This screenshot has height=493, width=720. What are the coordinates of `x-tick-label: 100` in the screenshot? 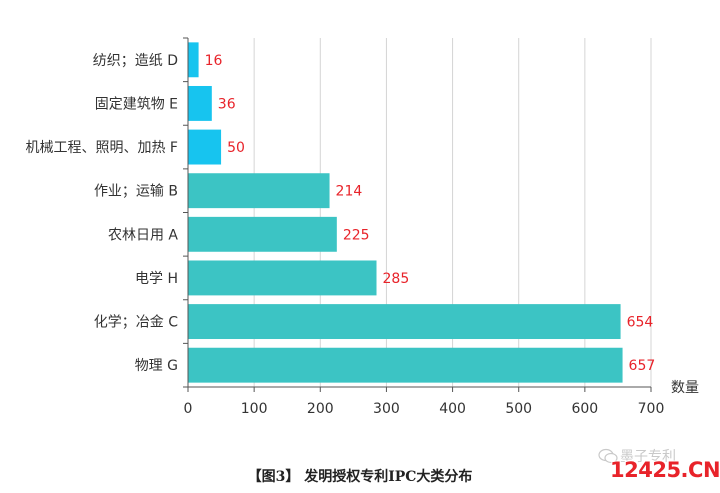 It's located at (254, 409).